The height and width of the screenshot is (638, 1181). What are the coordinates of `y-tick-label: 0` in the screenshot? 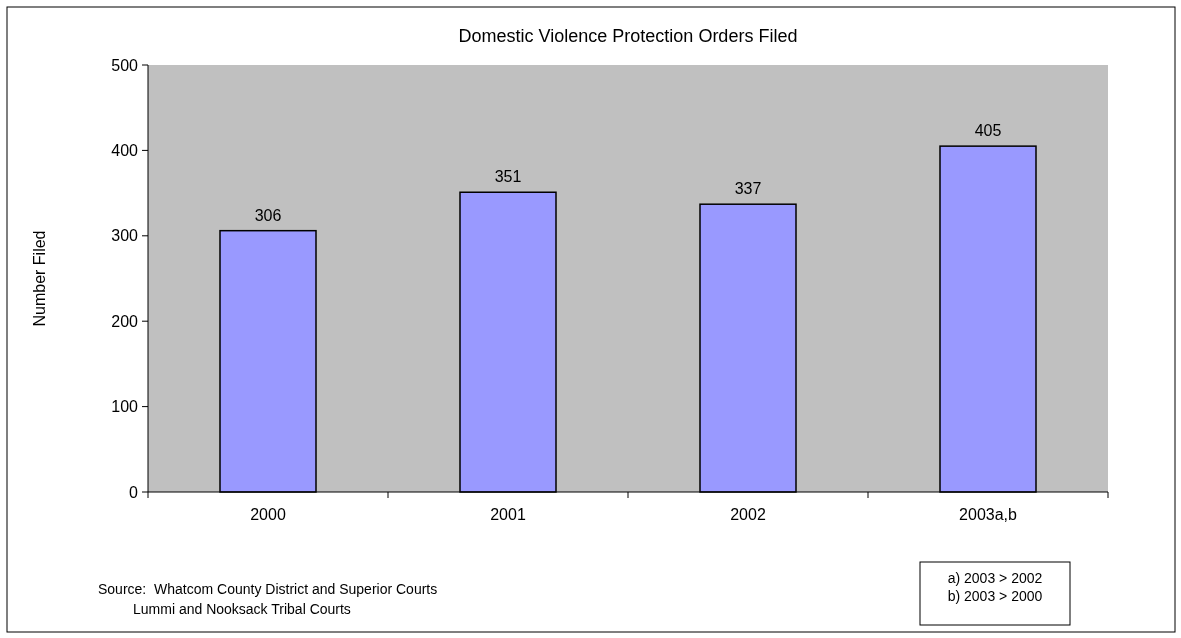 It's located at (134, 492).